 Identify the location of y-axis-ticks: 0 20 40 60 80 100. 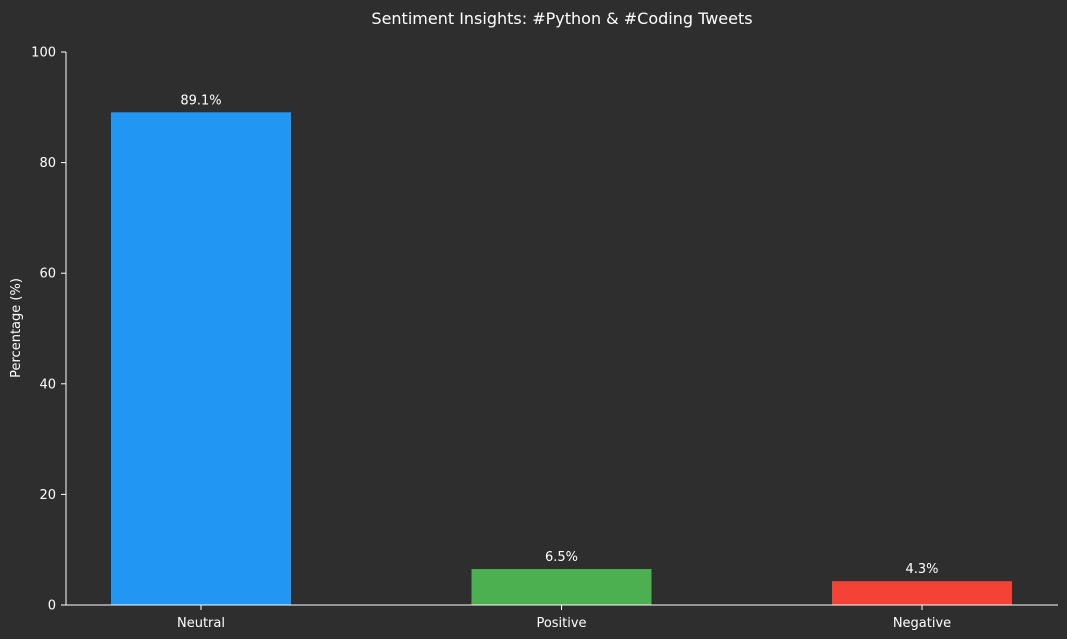
(48, 330).